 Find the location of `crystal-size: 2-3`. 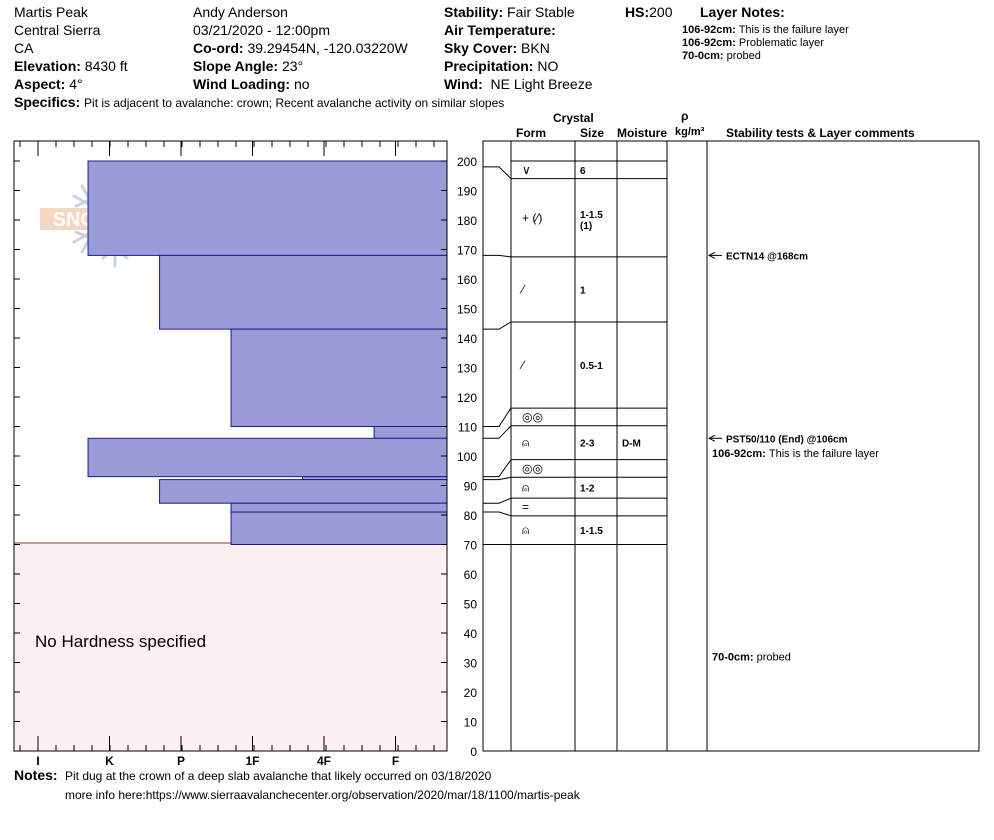

crystal-size: 2-3 is located at coordinates (587, 444).